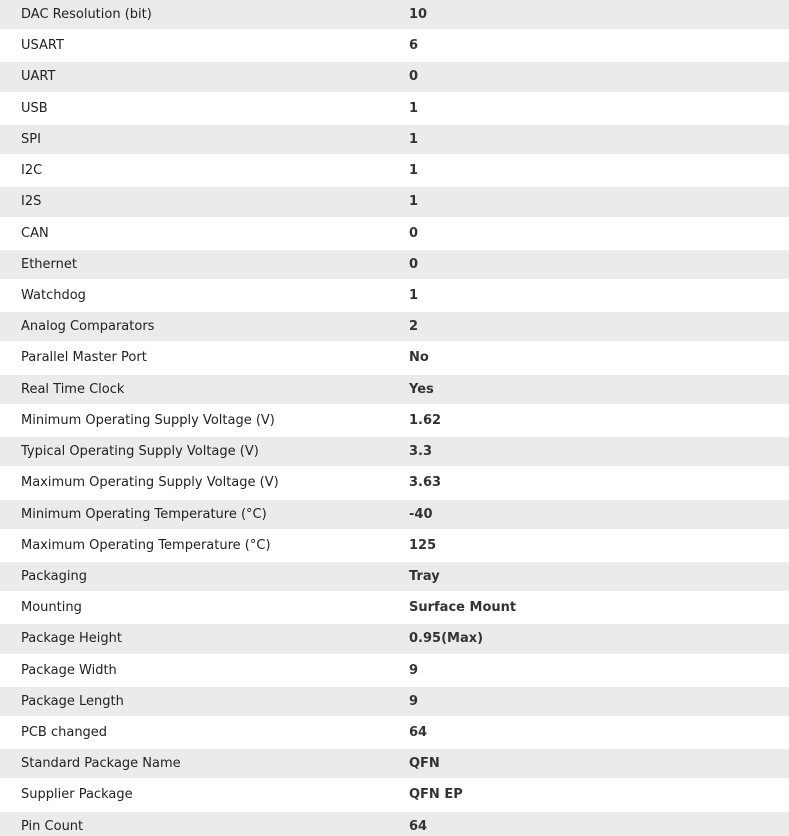 Image resolution: width=789 pixels, height=836 pixels. What do you see at coordinates (394, 734) in the screenshot?
I see `spec-row: PCB changed 64` at bounding box center [394, 734].